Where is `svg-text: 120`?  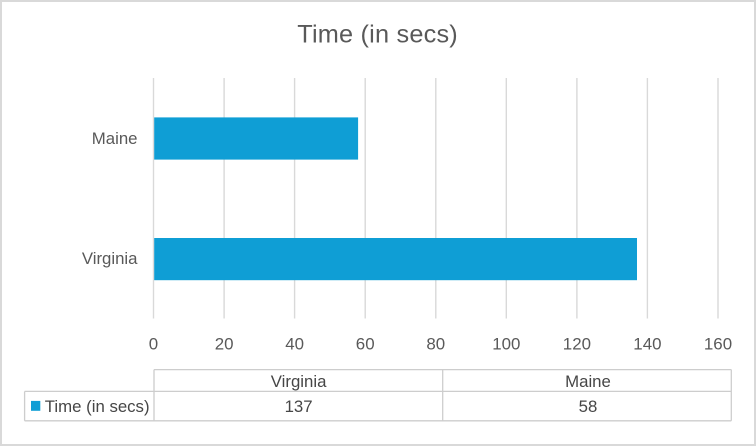
svg-text: 120 is located at coordinates (577, 343).